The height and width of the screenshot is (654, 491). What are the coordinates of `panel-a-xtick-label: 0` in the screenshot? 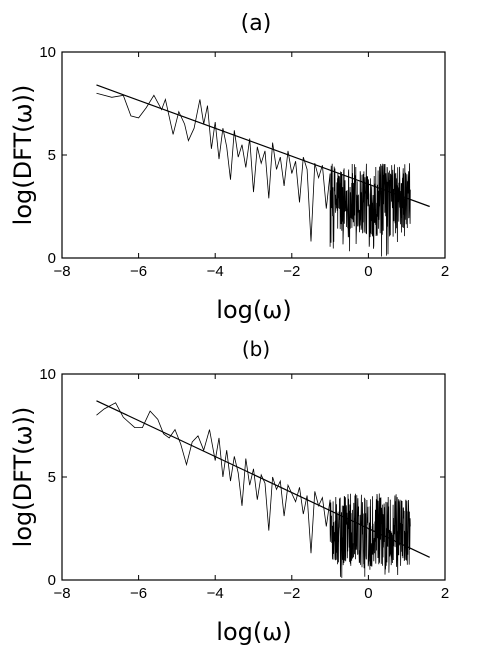 It's located at (368, 271).